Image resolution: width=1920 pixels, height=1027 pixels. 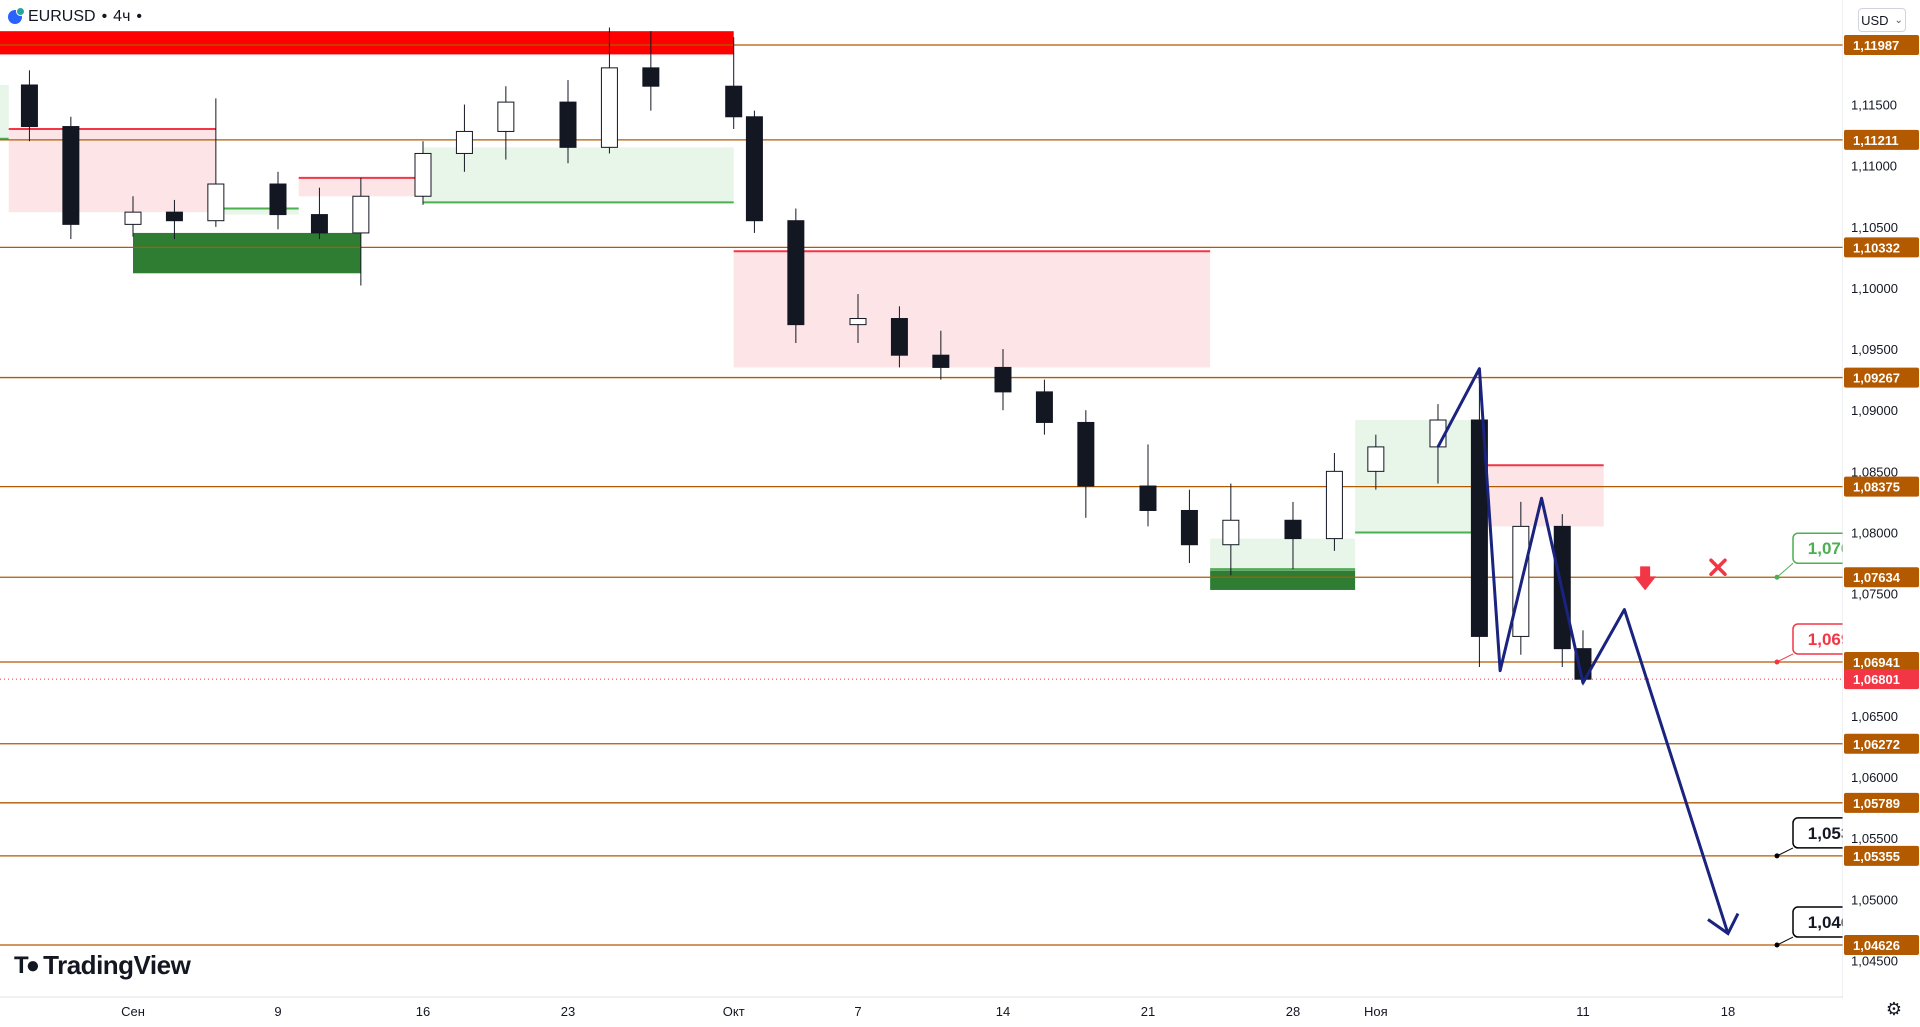 What do you see at coordinates (1874, 899) in the screenshot?
I see `price-tick-label: 1,05000` at bounding box center [1874, 899].